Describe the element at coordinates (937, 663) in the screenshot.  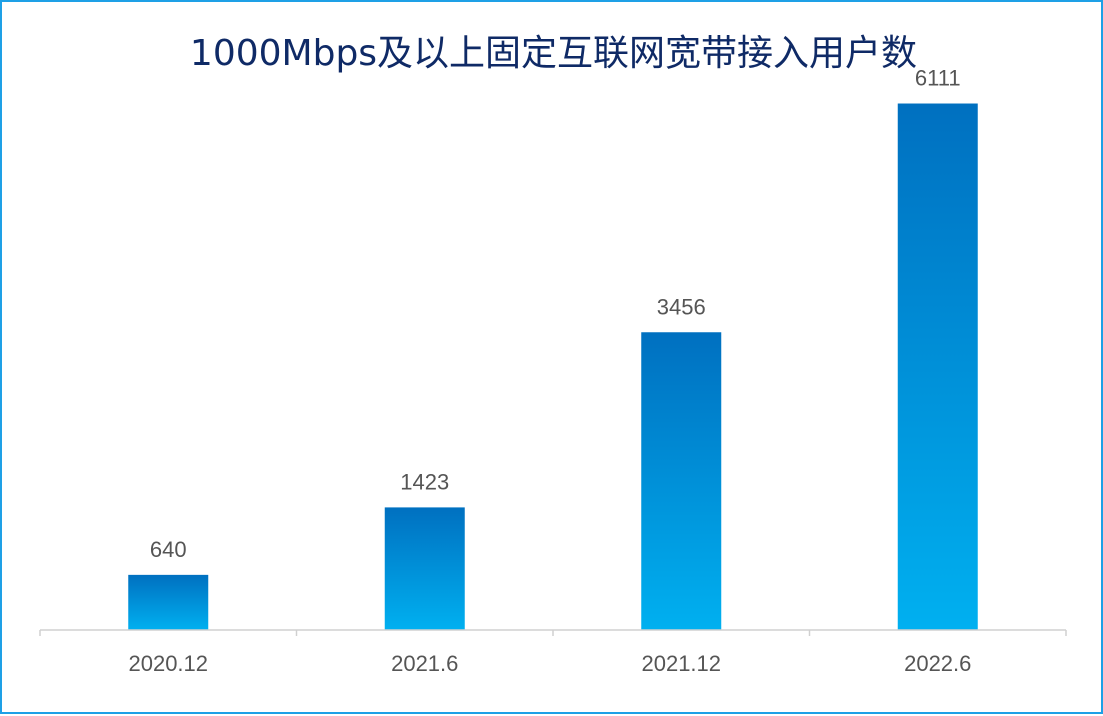
I see `tick-label-2022.6: 2022.6` at that location.